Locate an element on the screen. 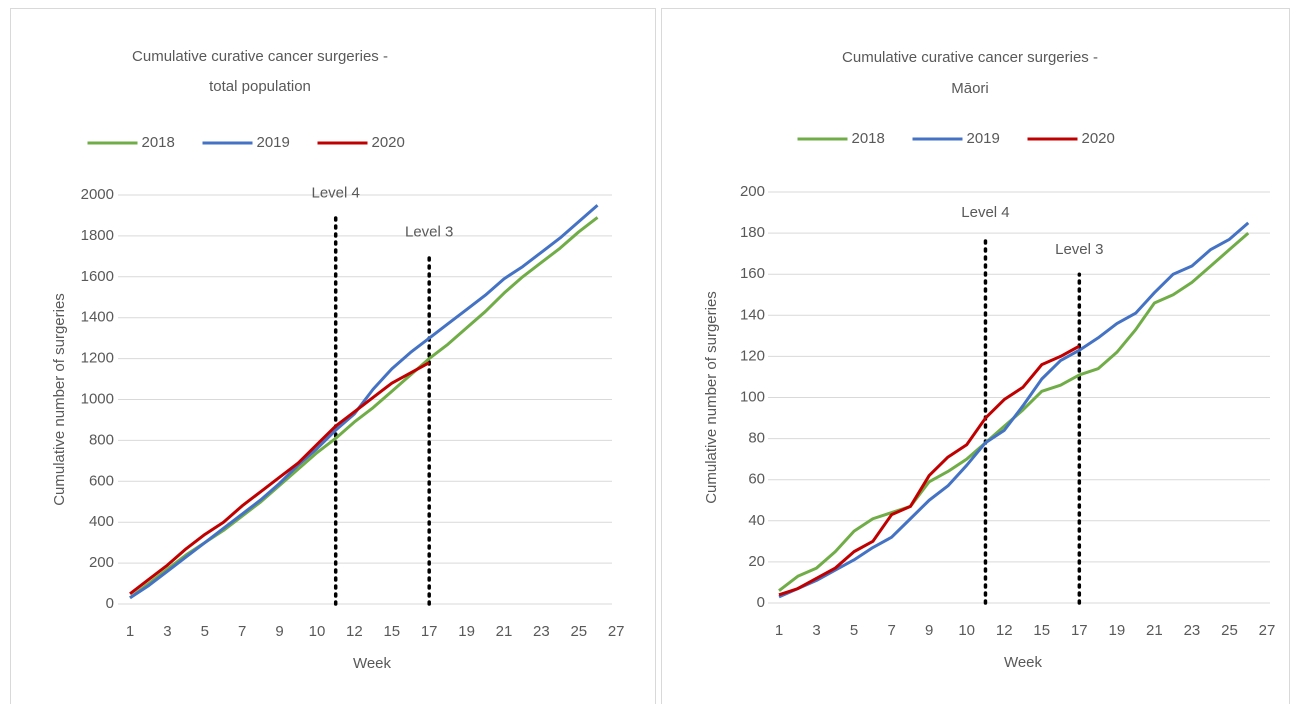 This screenshot has height=709, width=1295. y-tick-label: 1400 is located at coordinates (97, 317).